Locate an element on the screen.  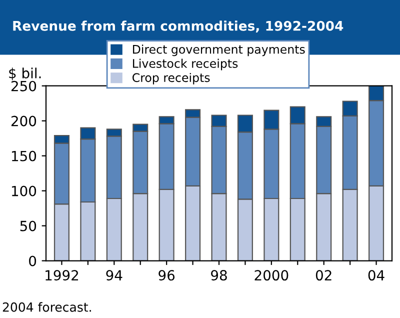
x-tick-label: 02 is located at coordinates (324, 275).